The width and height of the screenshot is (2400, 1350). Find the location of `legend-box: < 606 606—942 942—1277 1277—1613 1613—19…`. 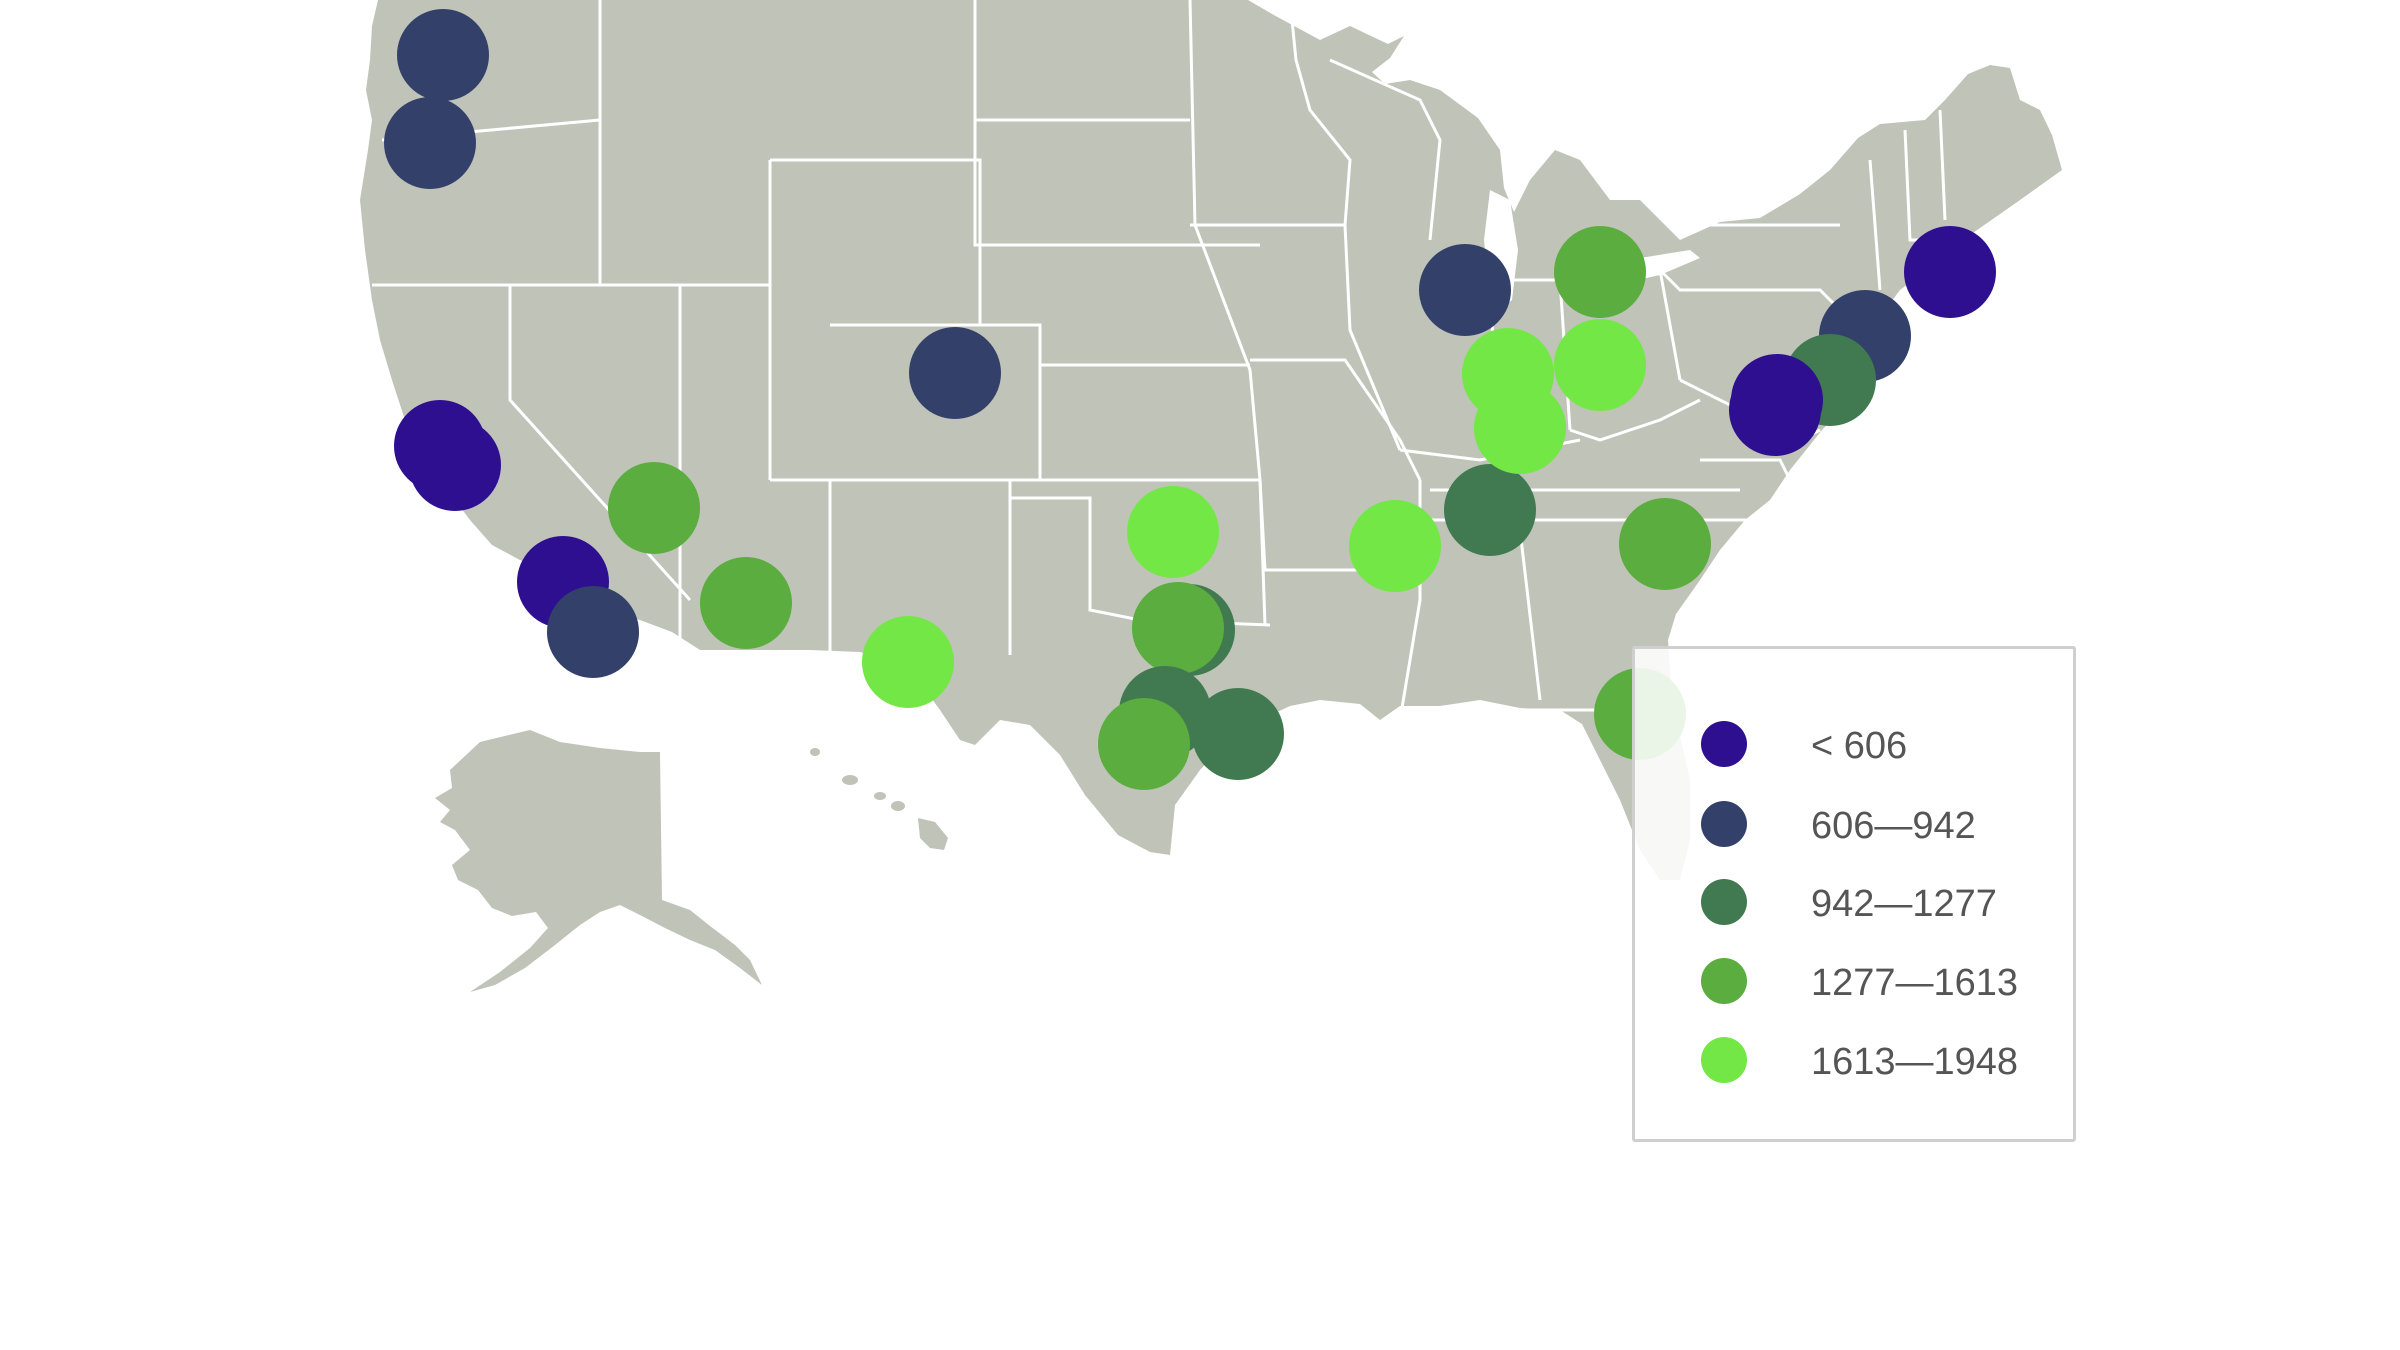

legend-box: < 606 606—942 942—1277 1277—1613 1613—19… is located at coordinates (1854, 894).